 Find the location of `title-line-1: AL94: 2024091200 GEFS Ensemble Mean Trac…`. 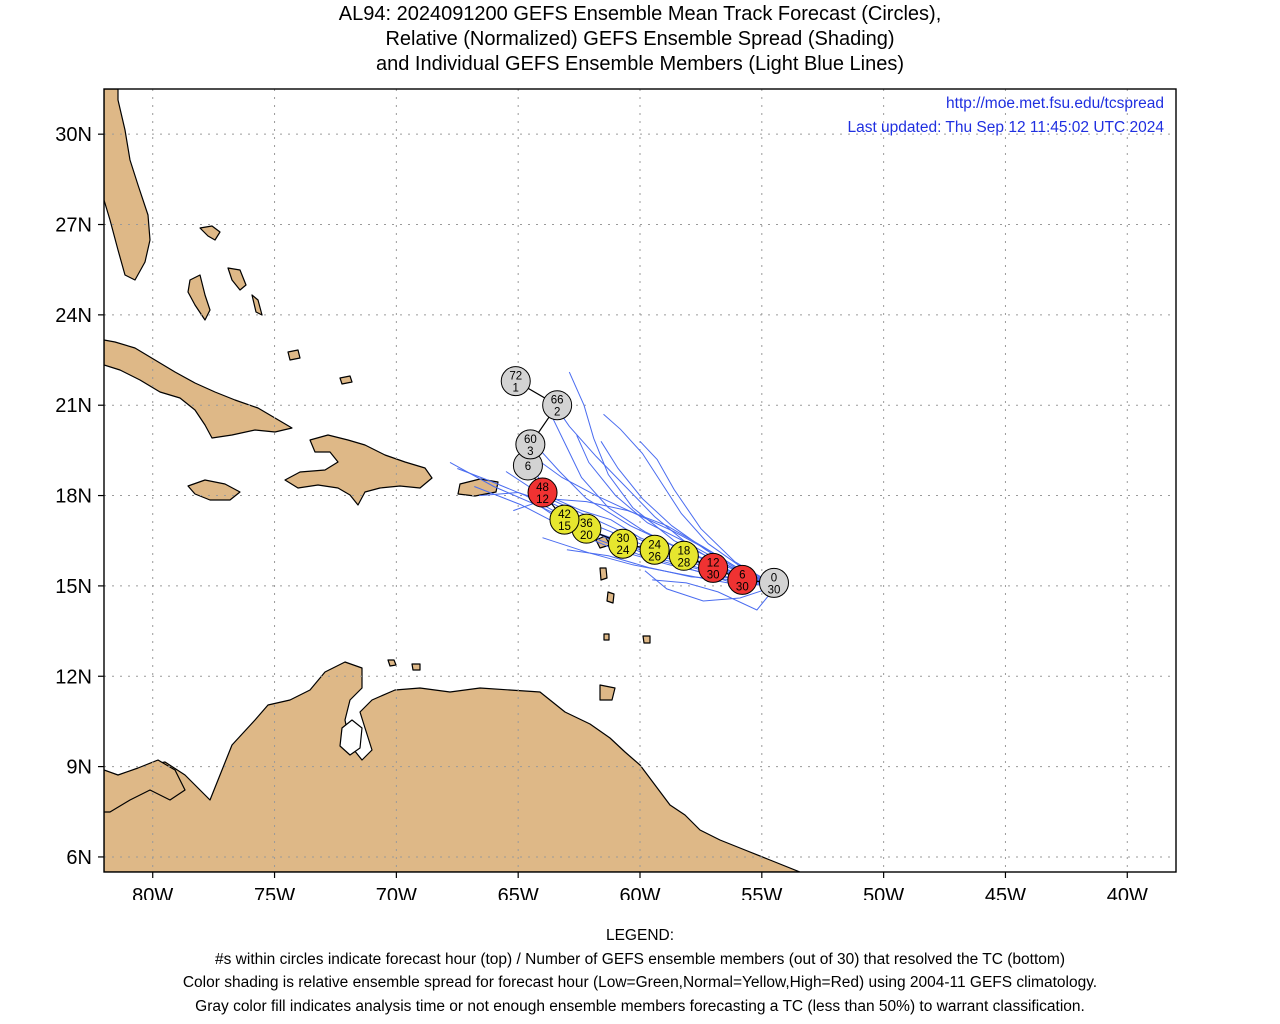

title-line-1: AL94: 2024091200 GEFS Ensemble Mean Trac… is located at coordinates (640, 14).